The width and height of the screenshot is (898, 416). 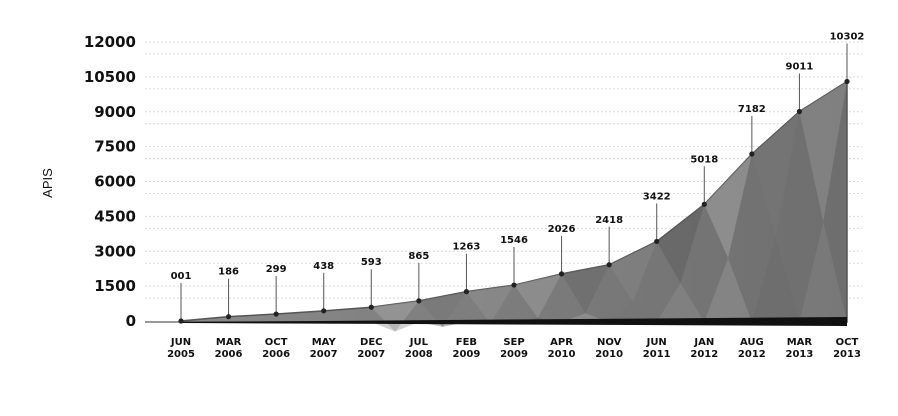 I want to click on data-label: 10302, so click(x=847, y=36).